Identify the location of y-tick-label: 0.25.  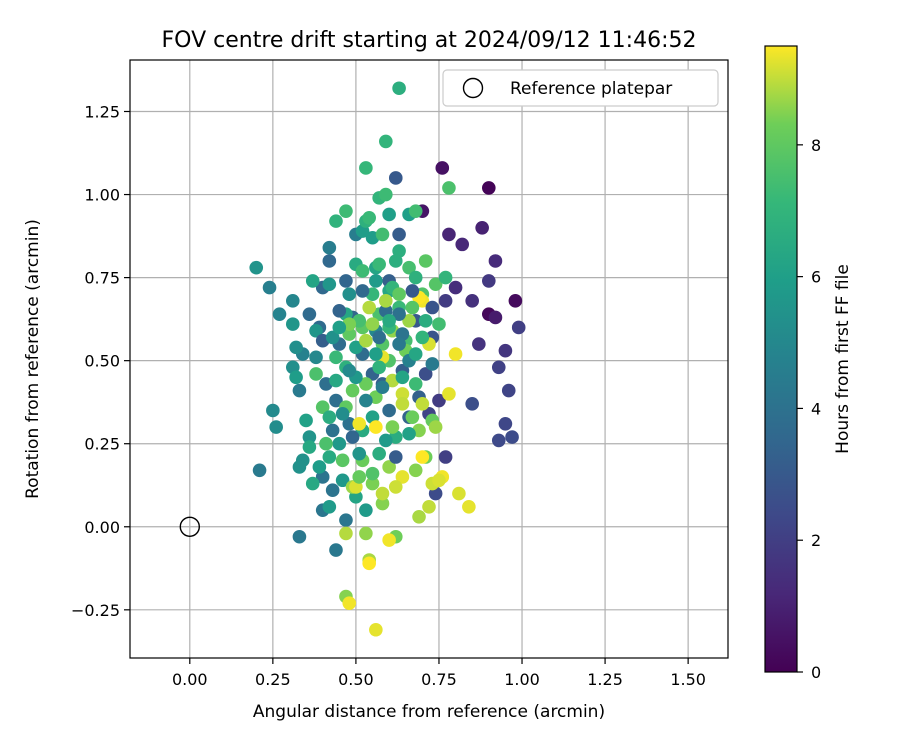
(102, 444).